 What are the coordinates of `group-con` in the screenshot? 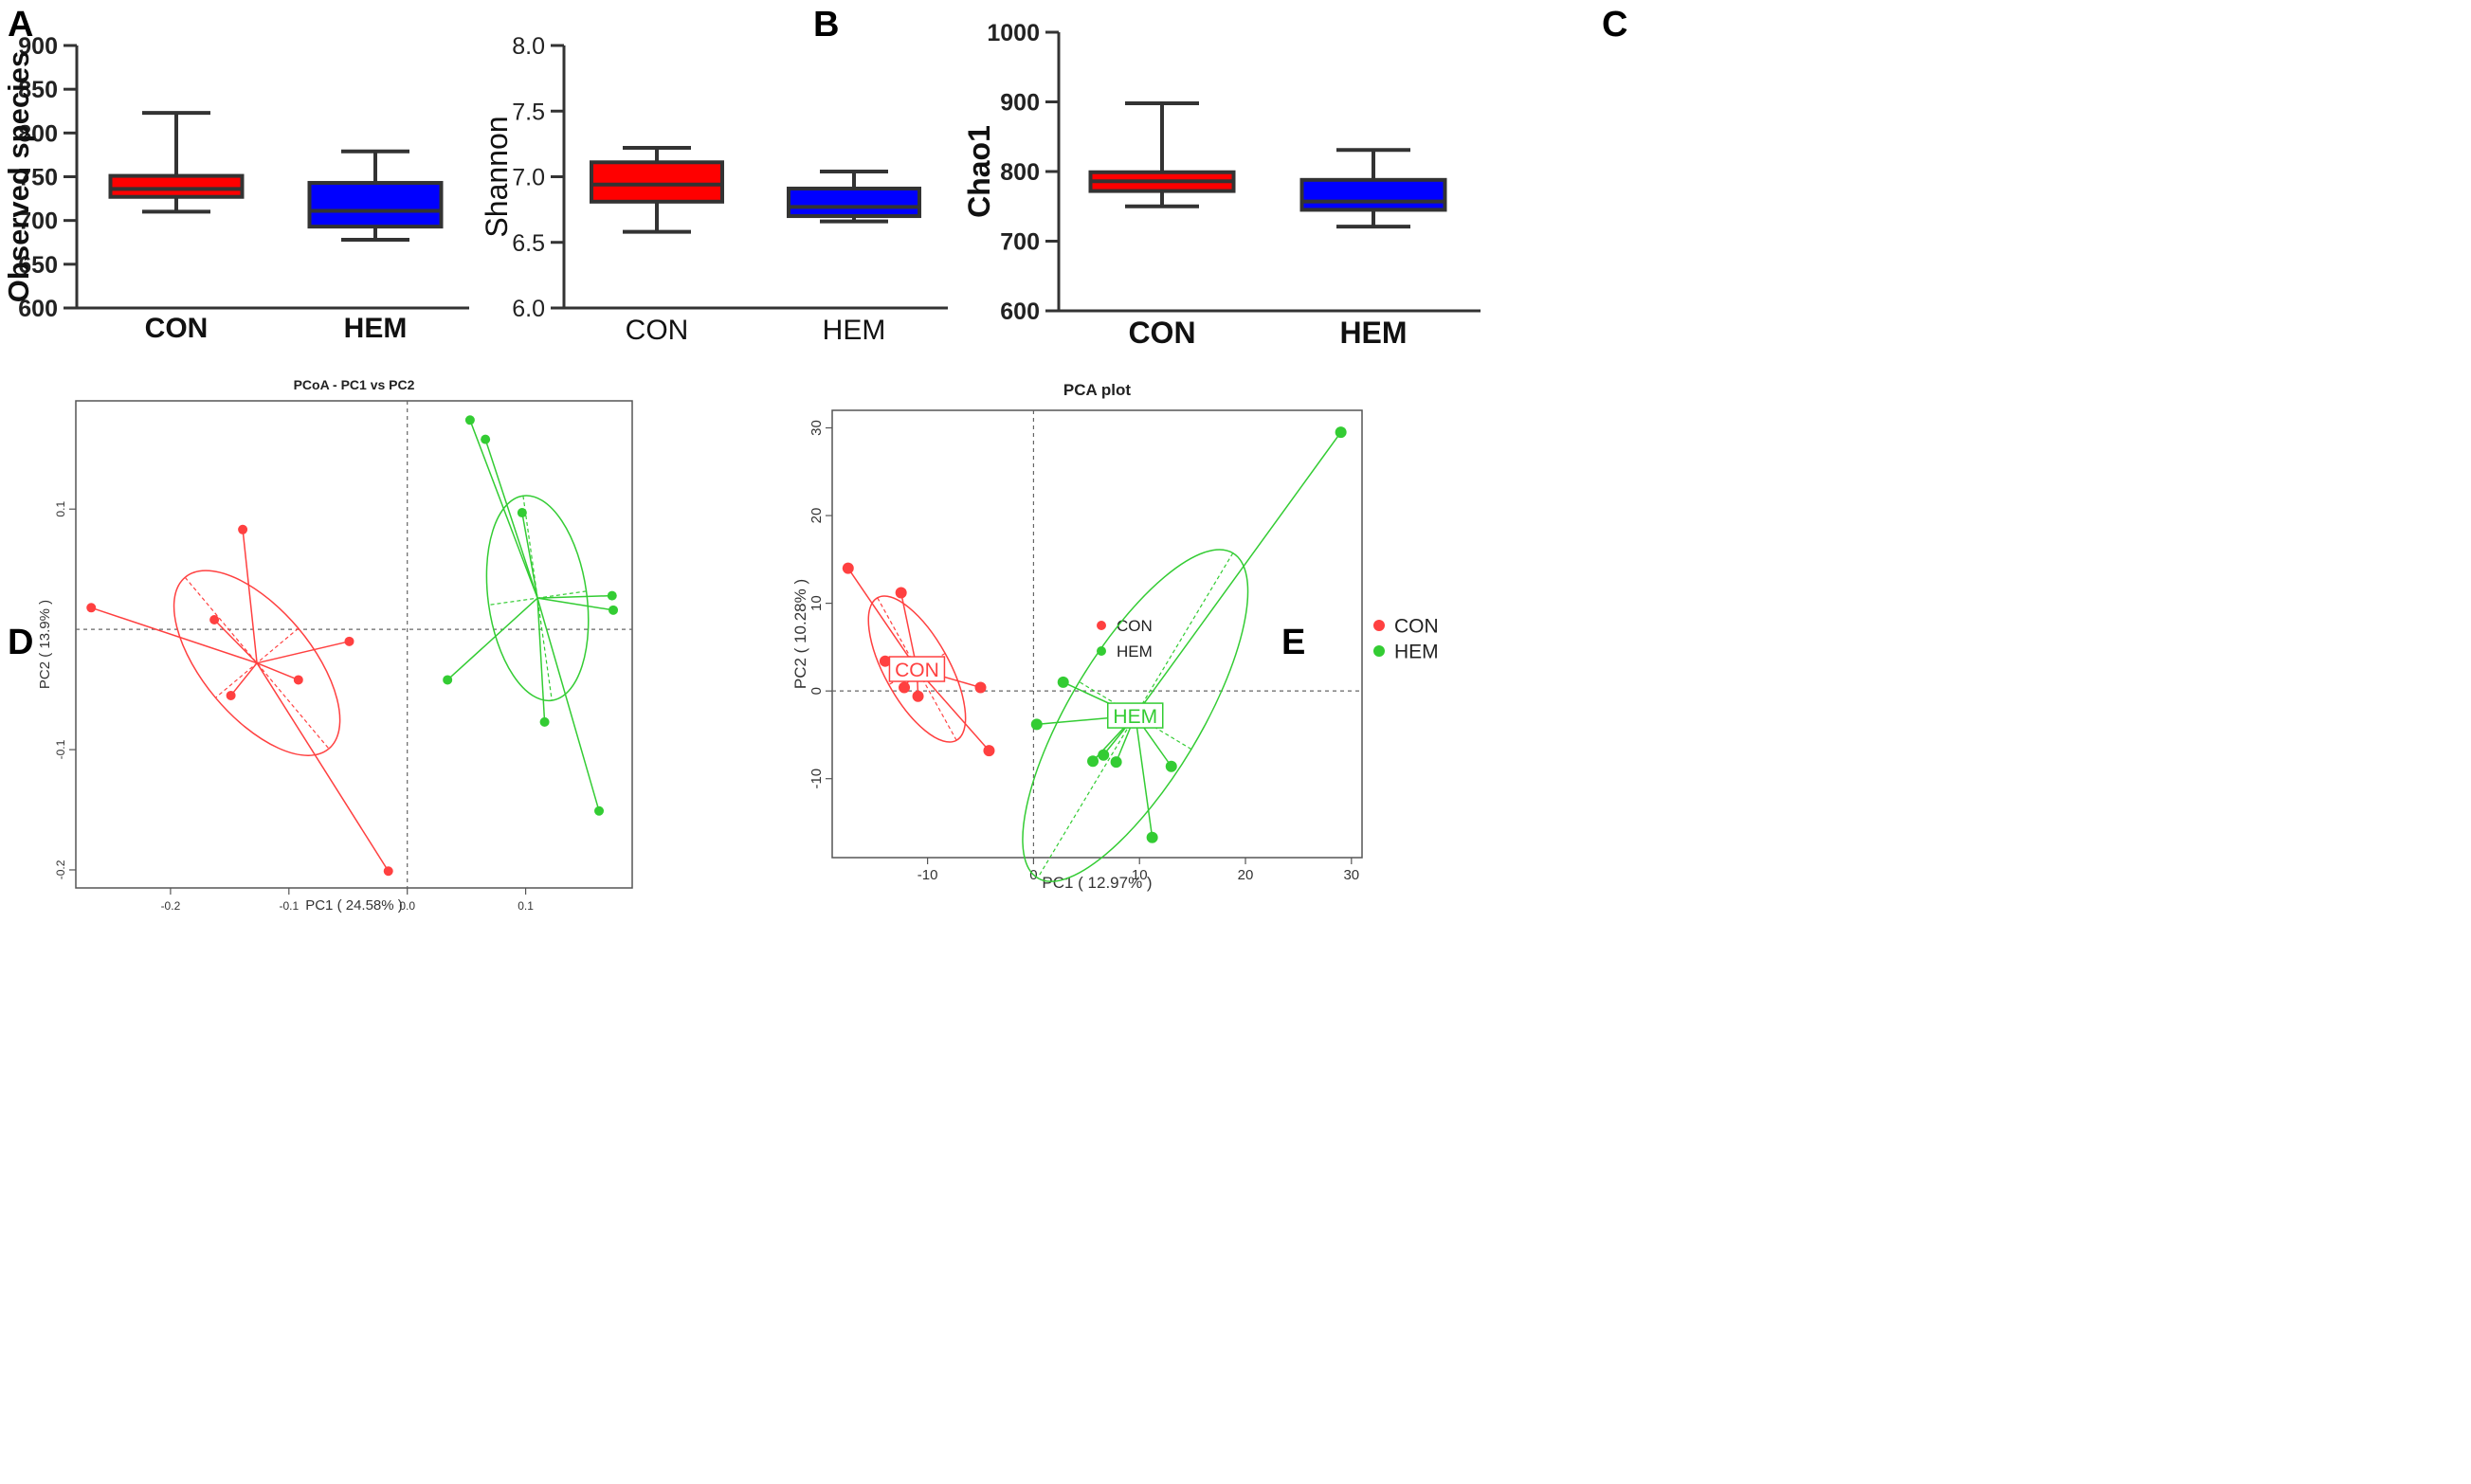 It's located at (239, 700).